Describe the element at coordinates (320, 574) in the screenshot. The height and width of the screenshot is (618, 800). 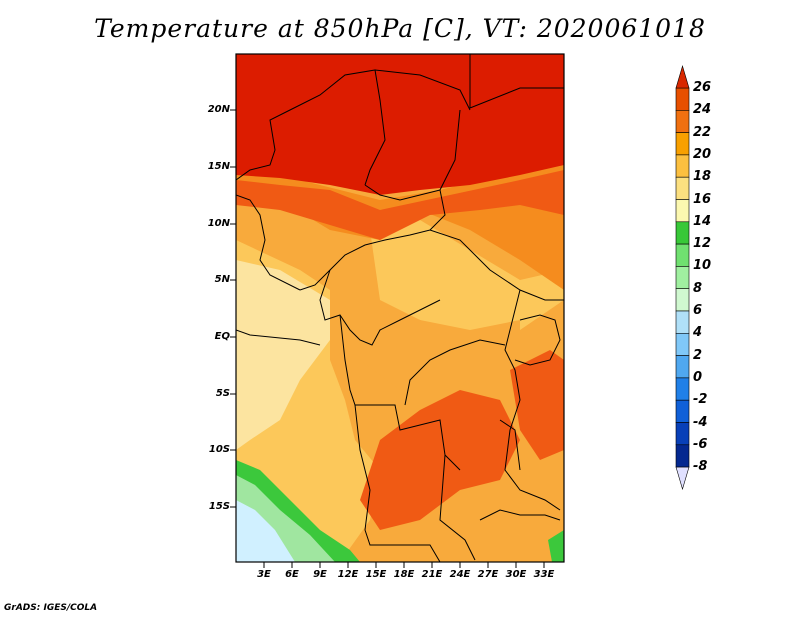
I see `lon-label: 9E` at that location.